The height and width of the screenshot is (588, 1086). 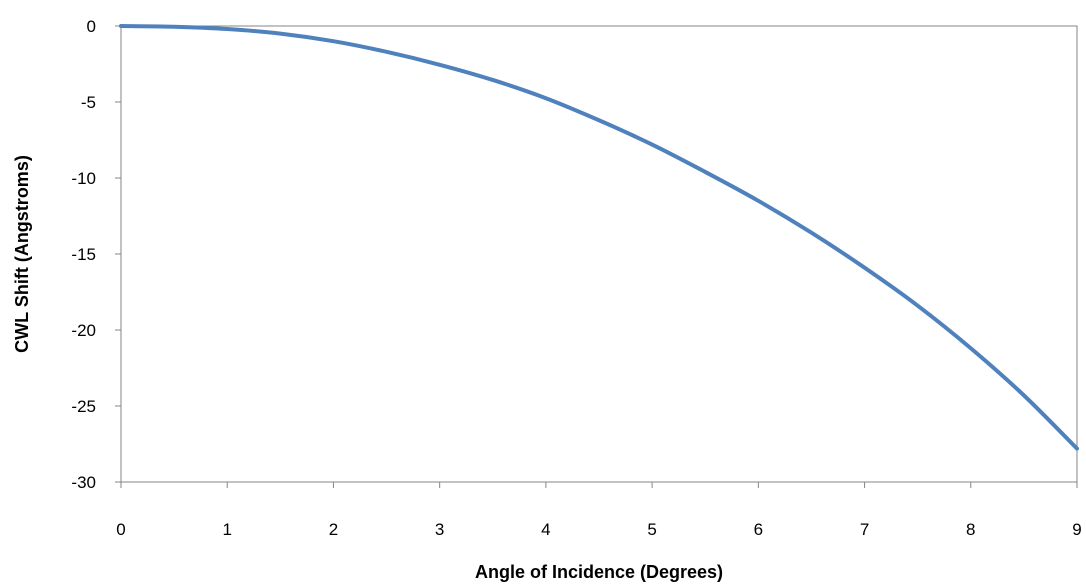 What do you see at coordinates (120, 529) in the screenshot?
I see `x-tick-label: 0` at bounding box center [120, 529].